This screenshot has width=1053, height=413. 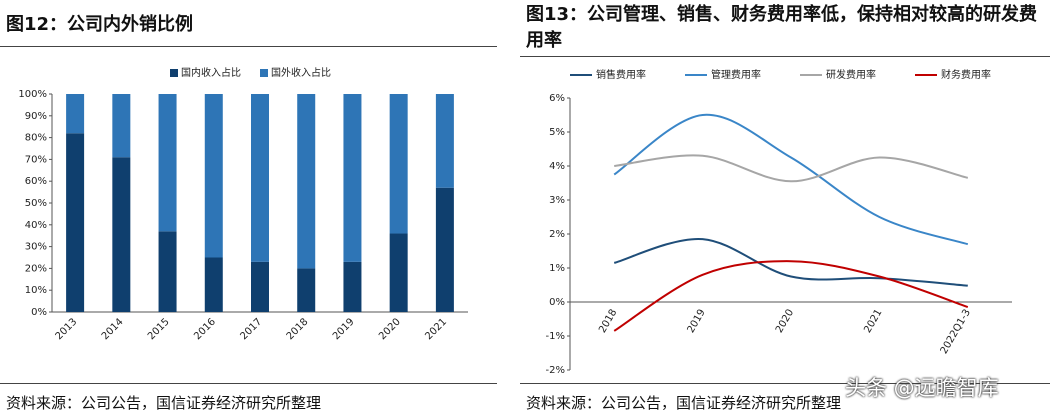 What do you see at coordinates (621, 74) in the screenshot?
I see `legend-label: 销售费用率` at bounding box center [621, 74].